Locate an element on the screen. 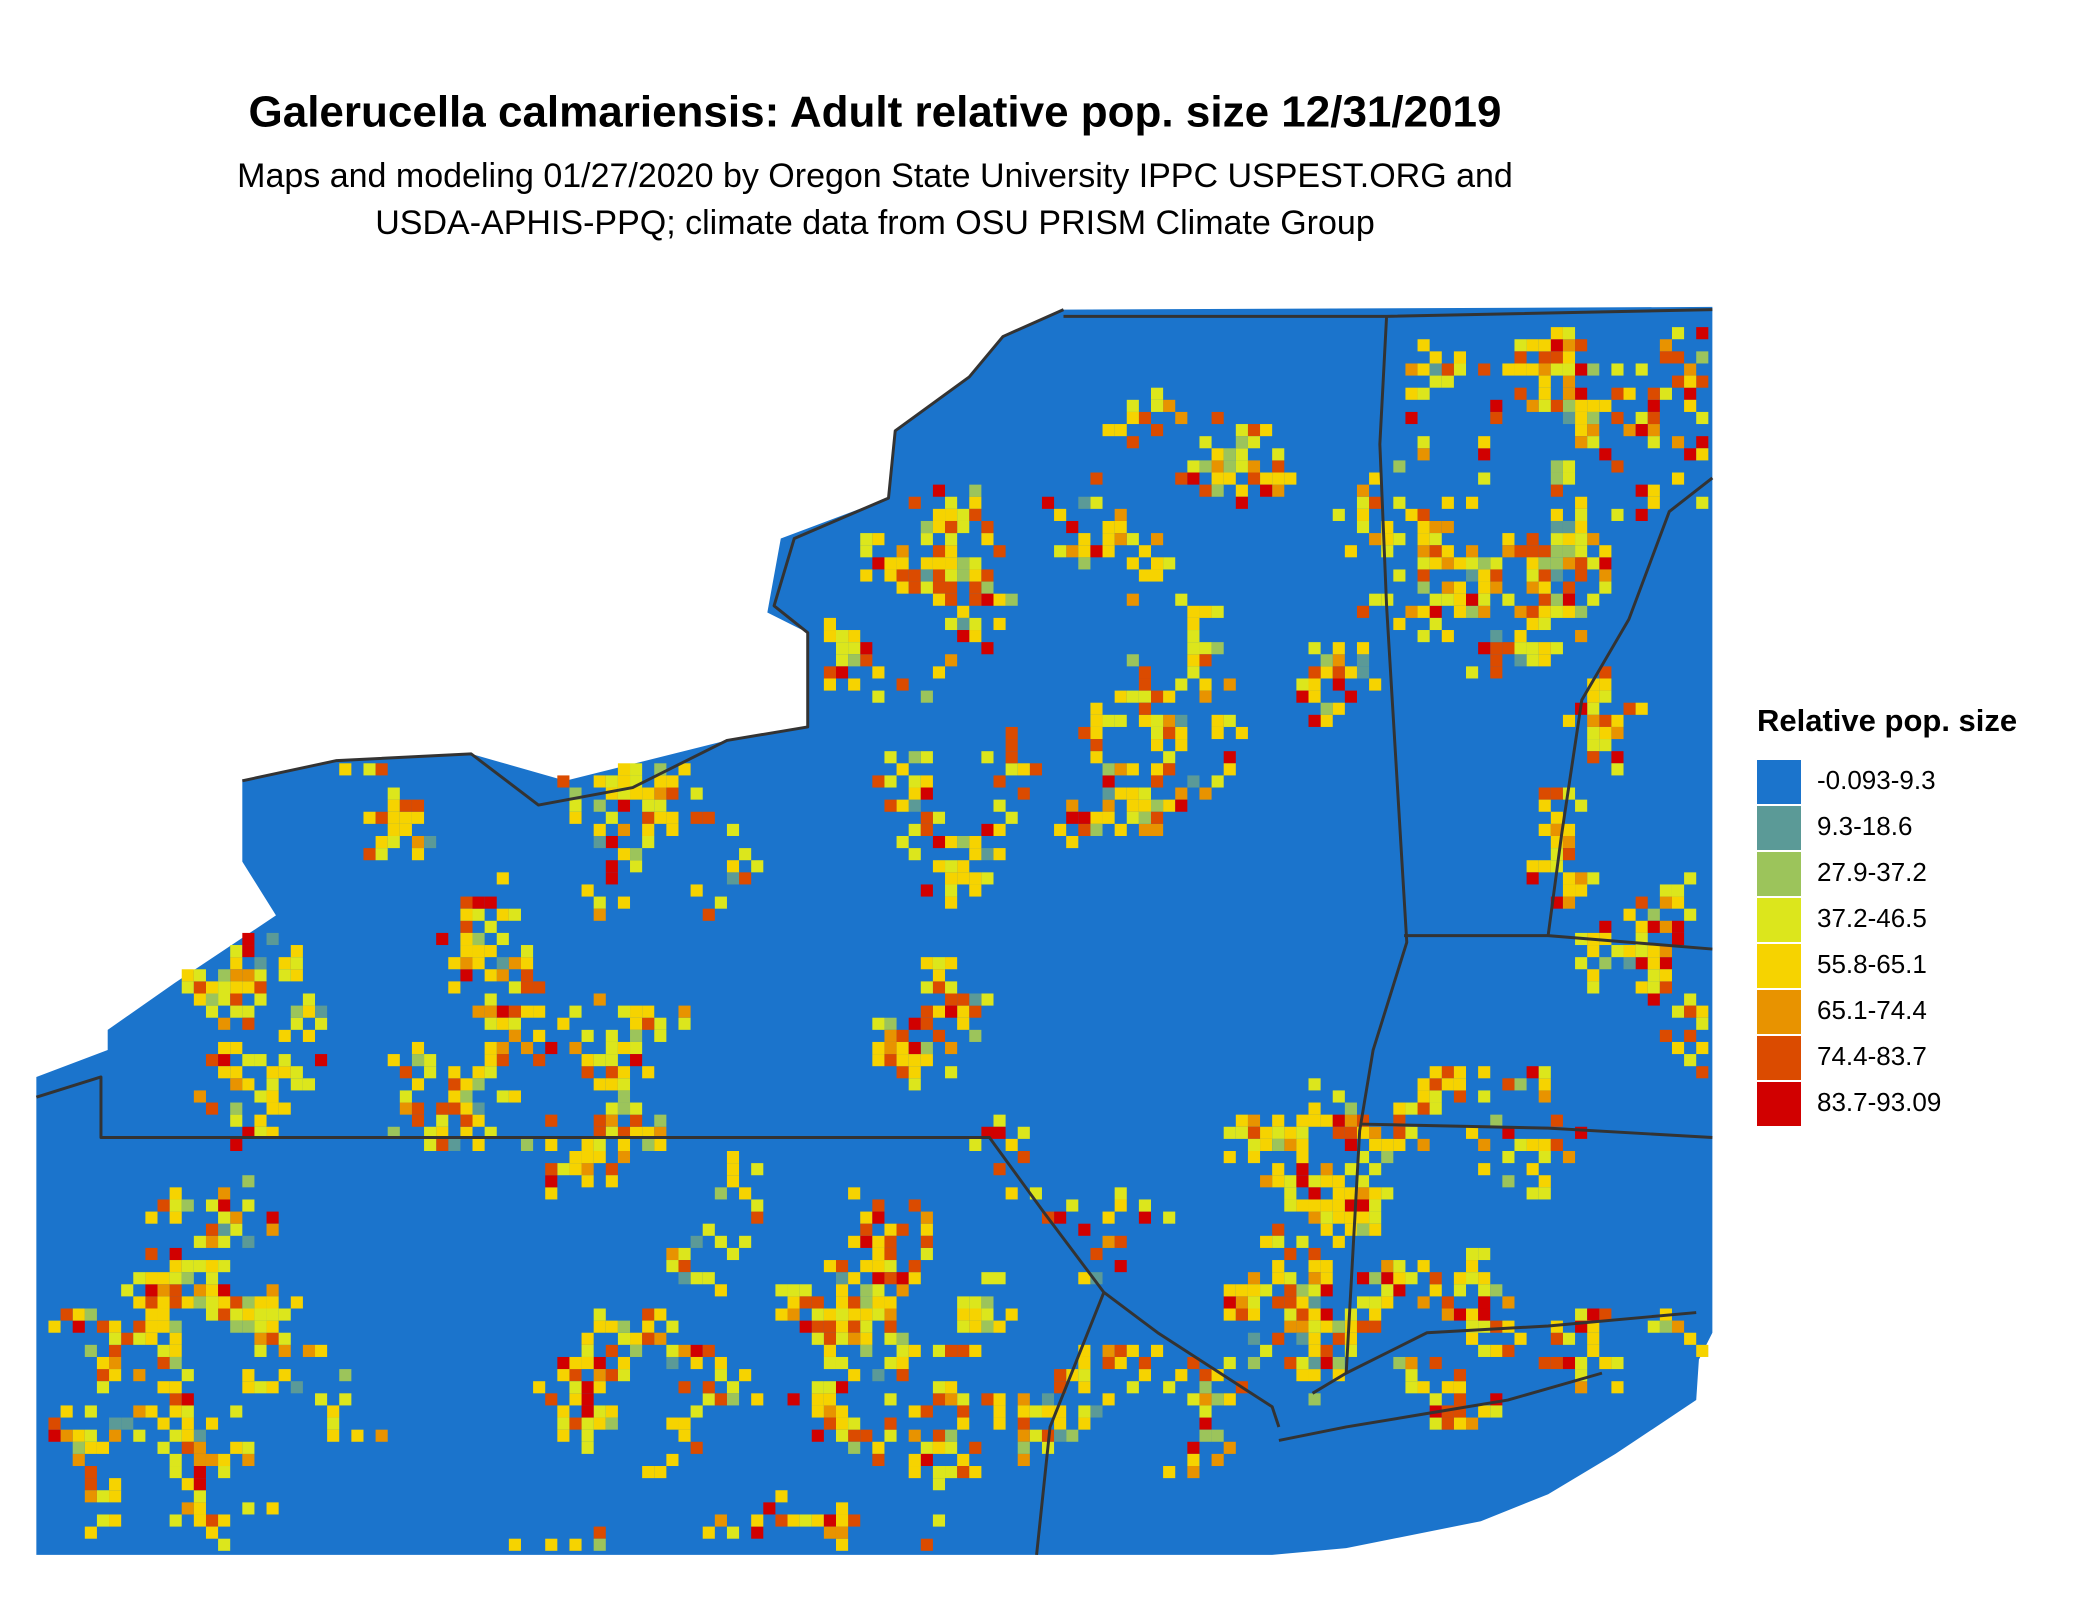  legend-swatch is located at coordinates (1779, 1104).